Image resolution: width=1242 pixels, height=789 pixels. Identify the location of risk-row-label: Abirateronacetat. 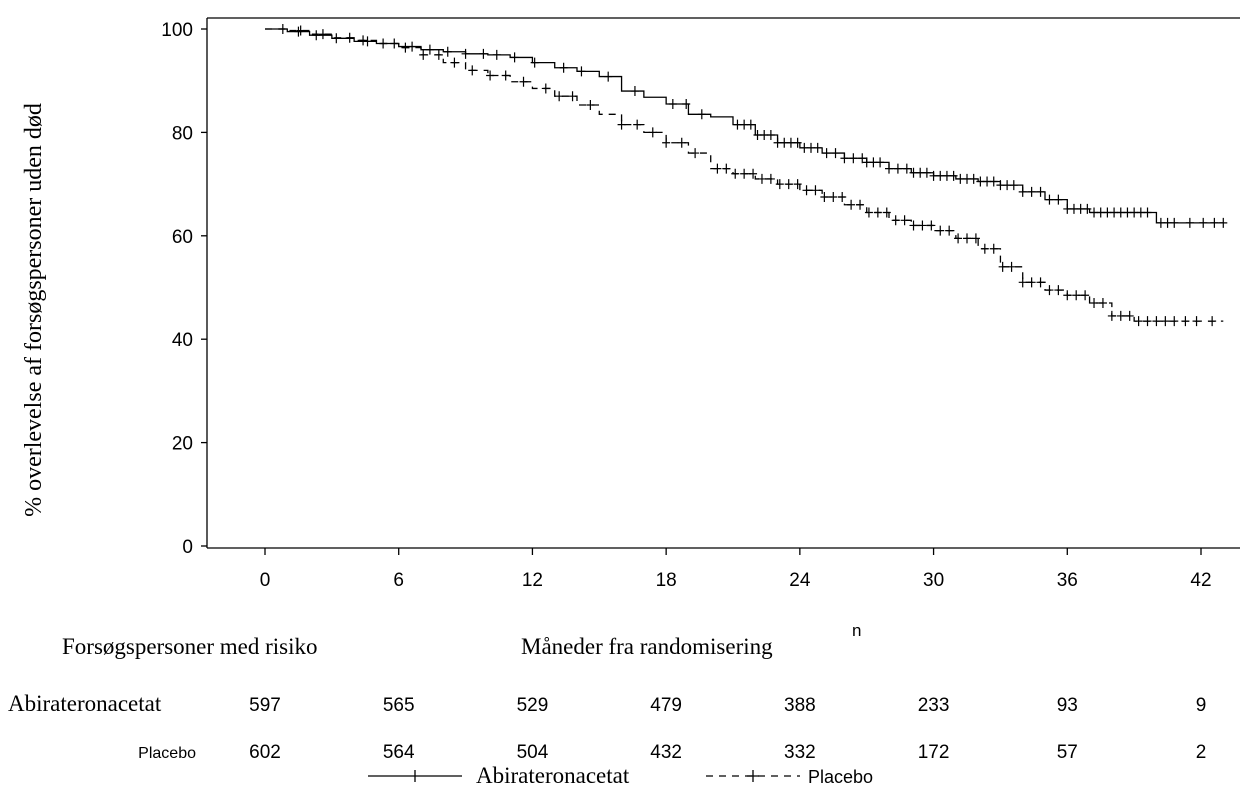
(85, 703).